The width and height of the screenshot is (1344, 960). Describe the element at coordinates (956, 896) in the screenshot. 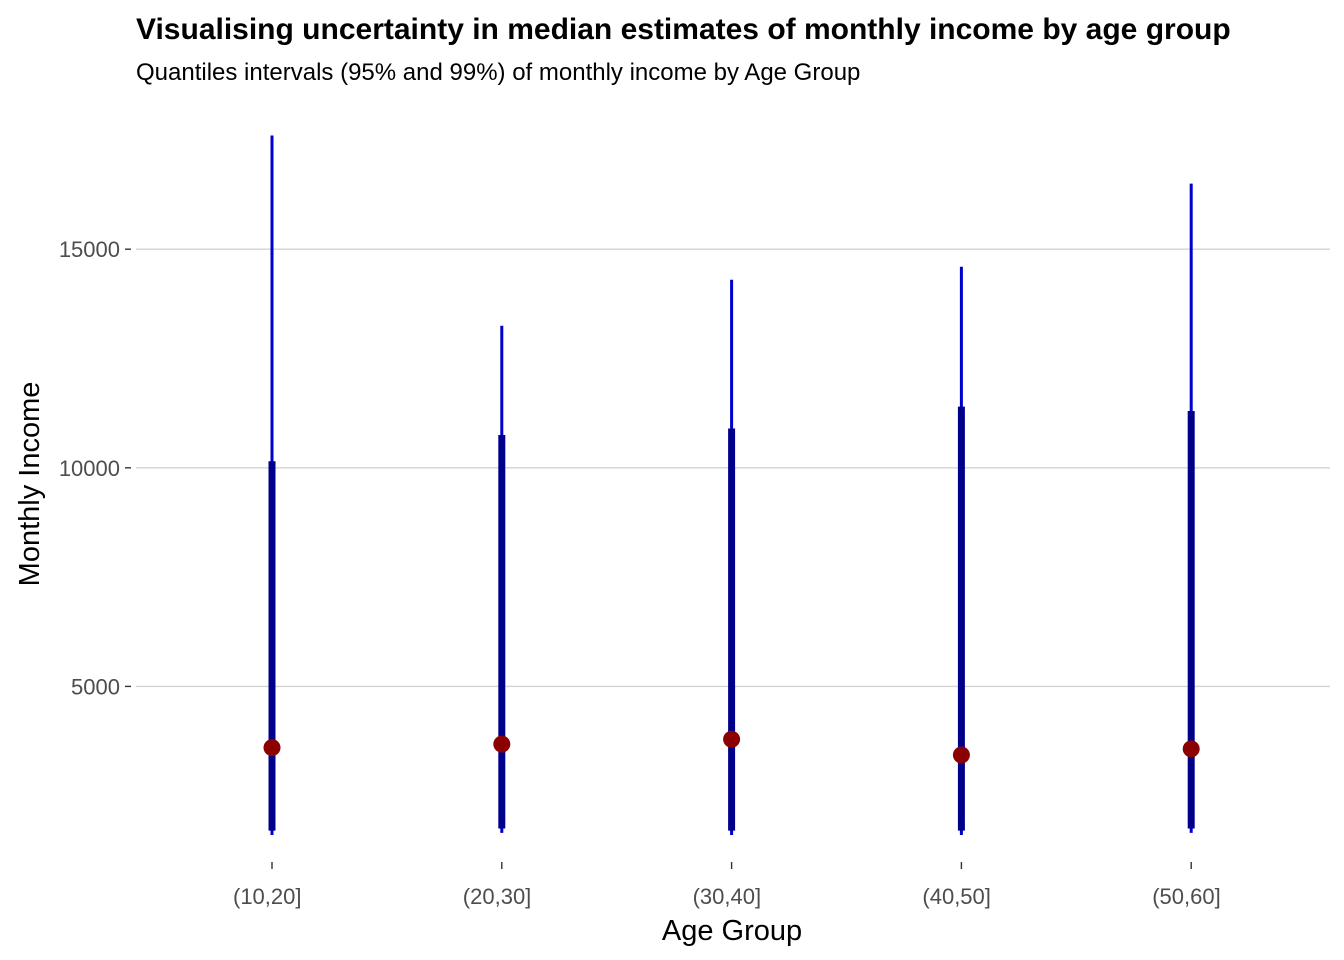

I see `x-tick-label-3: (40,50]` at that location.